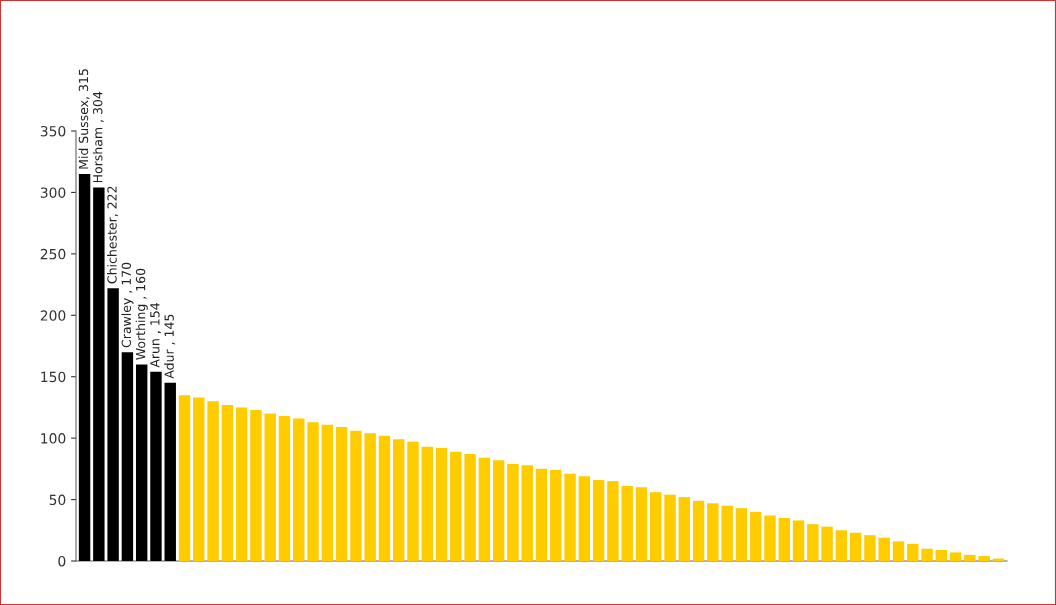 This screenshot has width=1056, height=605. What do you see at coordinates (57, 500) in the screenshot?
I see `y-tick-label: 50` at bounding box center [57, 500].